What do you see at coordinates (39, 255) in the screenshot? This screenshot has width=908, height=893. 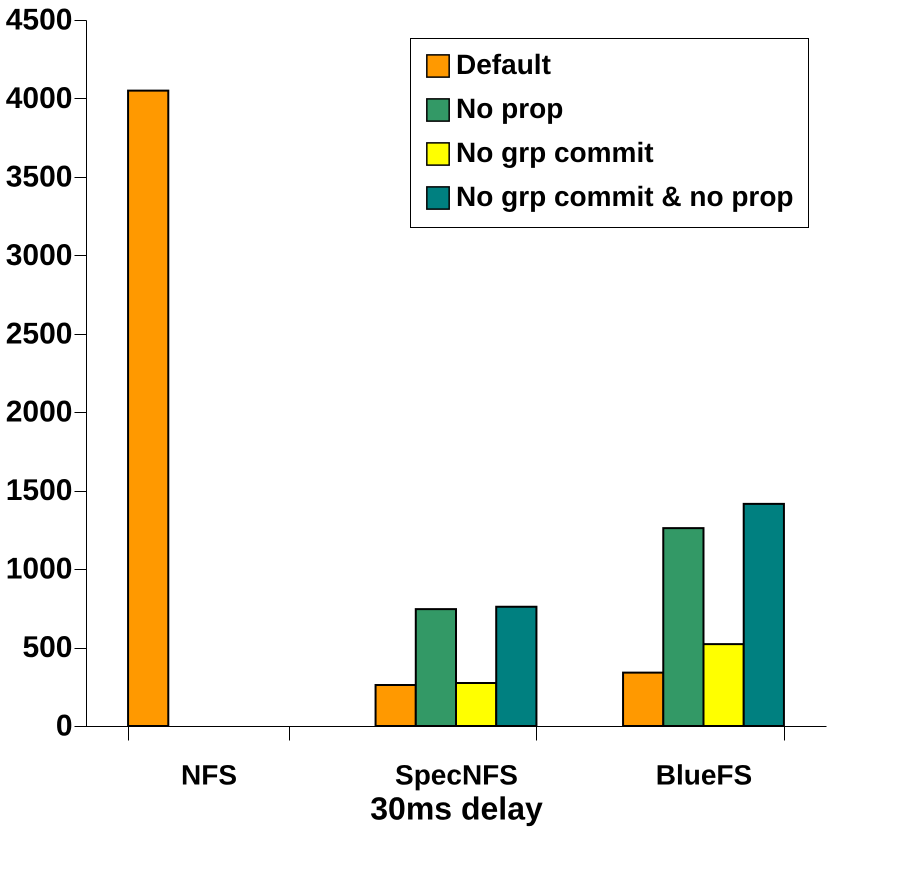 I see `y-tick-label: 3000` at bounding box center [39, 255].